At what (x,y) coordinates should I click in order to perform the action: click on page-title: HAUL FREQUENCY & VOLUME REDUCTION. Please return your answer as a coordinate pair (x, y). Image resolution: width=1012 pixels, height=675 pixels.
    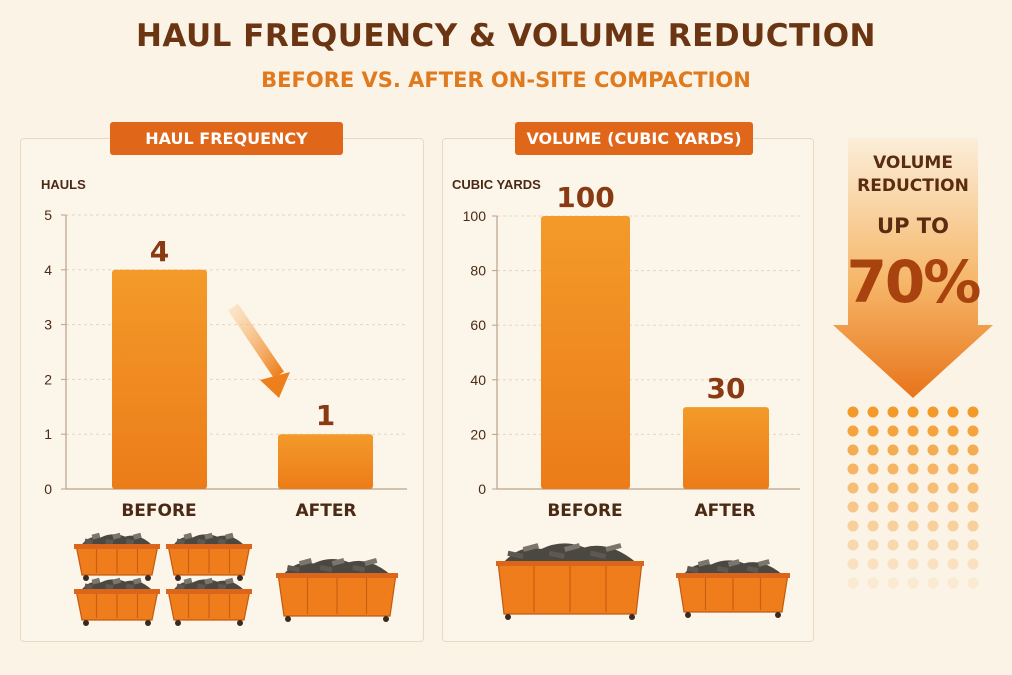
    Looking at the image, I should click on (505, 36).